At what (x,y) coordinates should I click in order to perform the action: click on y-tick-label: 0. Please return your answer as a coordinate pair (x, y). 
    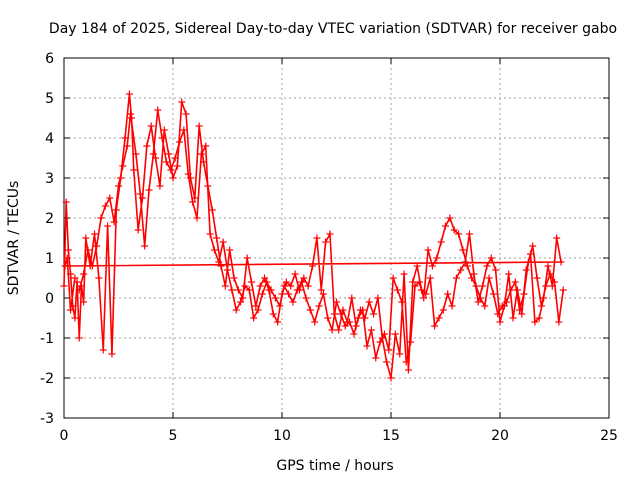
    Looking at the image, I should click on (49, 299).